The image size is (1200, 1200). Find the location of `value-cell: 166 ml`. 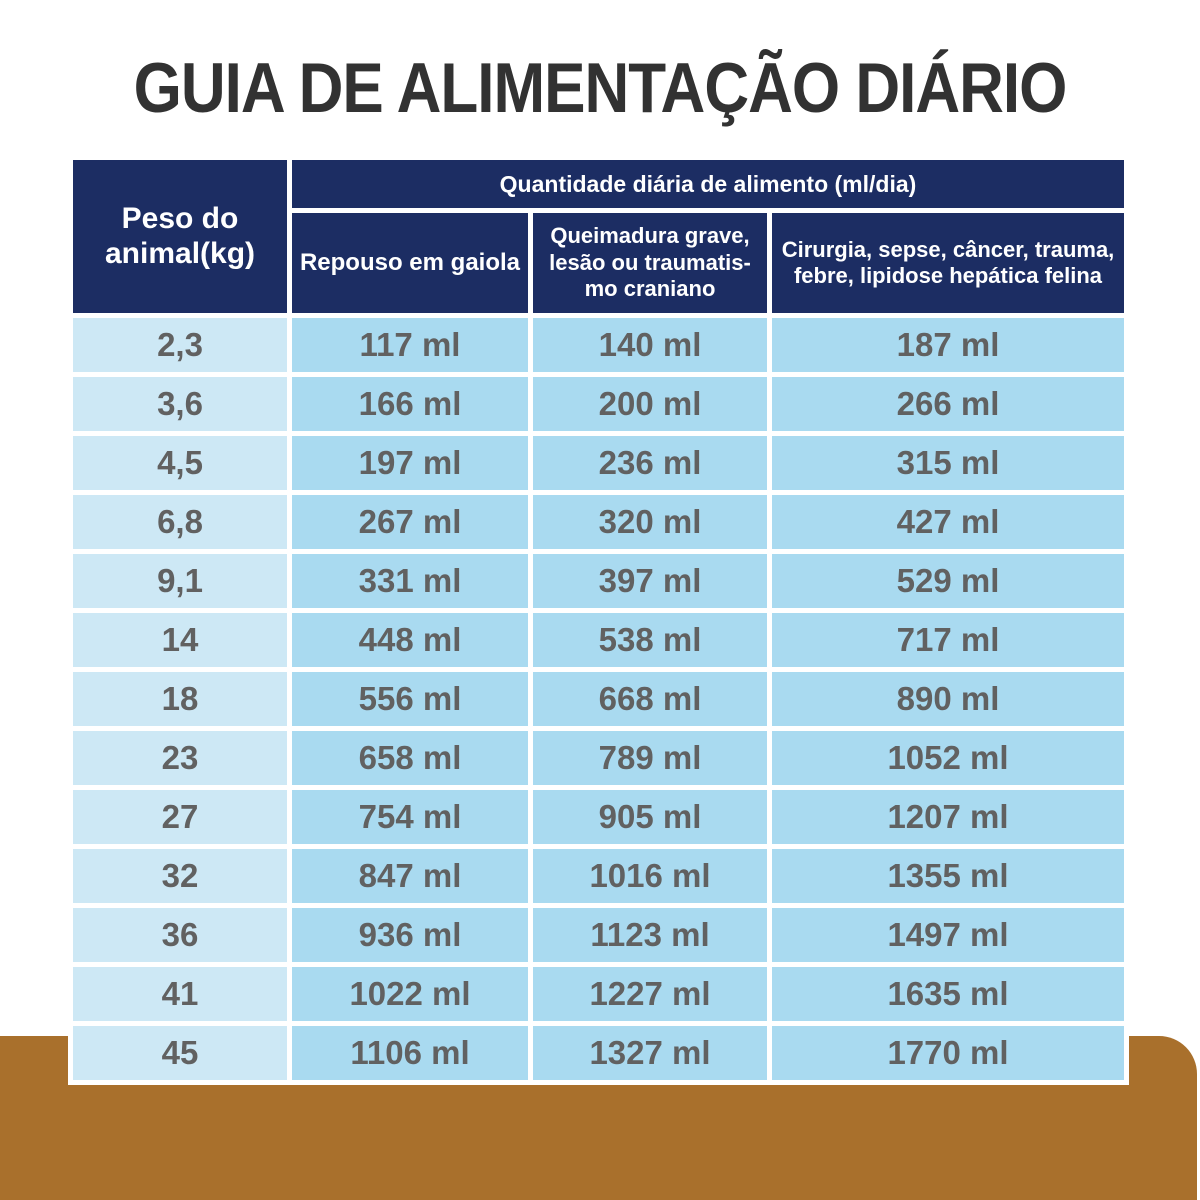

value-cell: 166 ml is located at coordinates (410, 404).